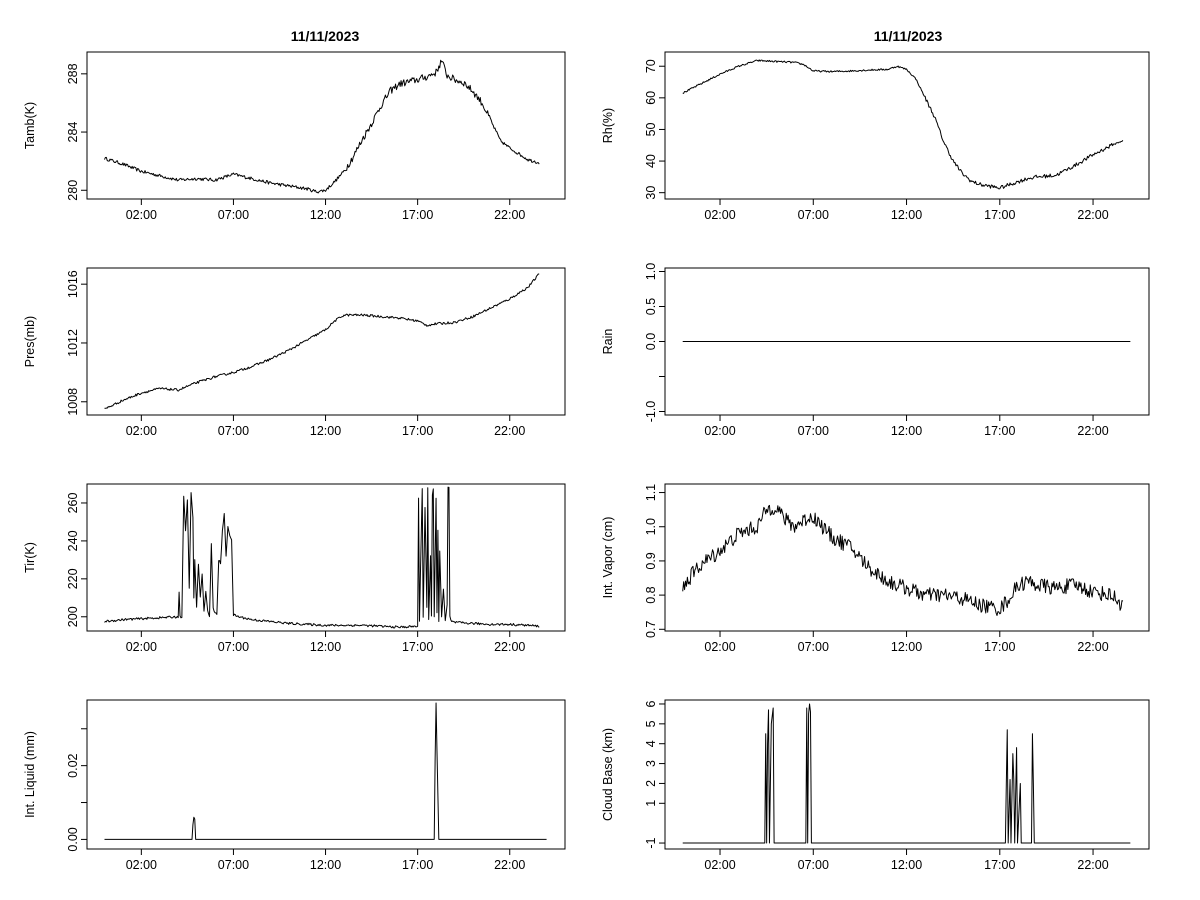  Describe the element at coordinates (73, 540) in the screenshot. I see `tir-y-tick-label: 240` at that location.